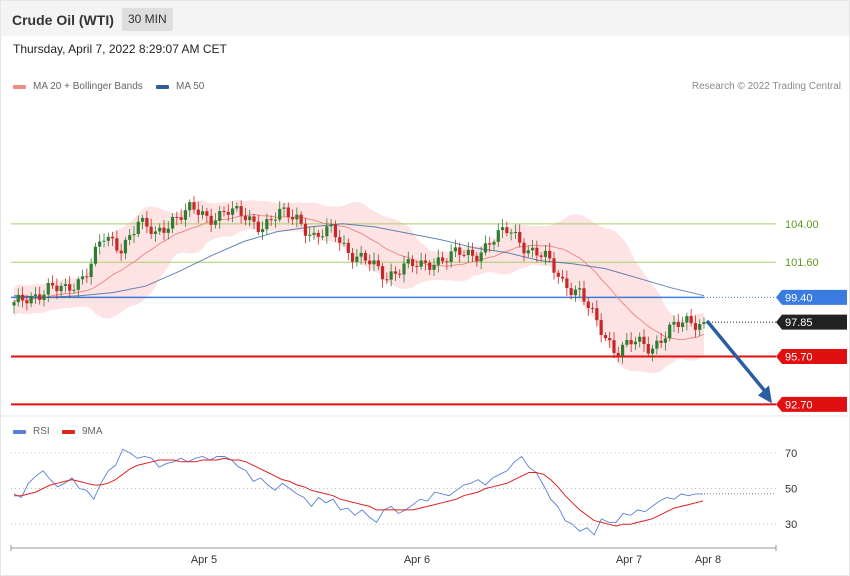 This screenshot has width=850, height=576. I want to click on legend-ma20: MA 20 + Bollinger Bands, so click(78, 86).